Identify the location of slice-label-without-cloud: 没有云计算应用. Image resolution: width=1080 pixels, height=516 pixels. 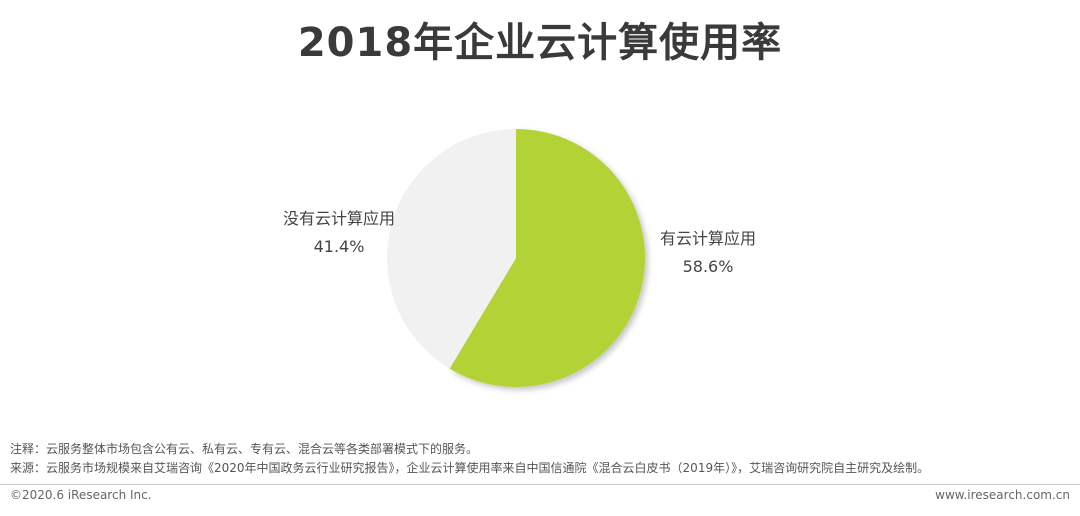
(339, 218).